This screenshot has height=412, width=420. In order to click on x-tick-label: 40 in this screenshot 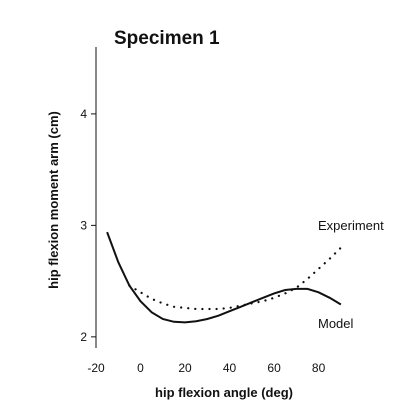, I will do `click(230, 368)`.